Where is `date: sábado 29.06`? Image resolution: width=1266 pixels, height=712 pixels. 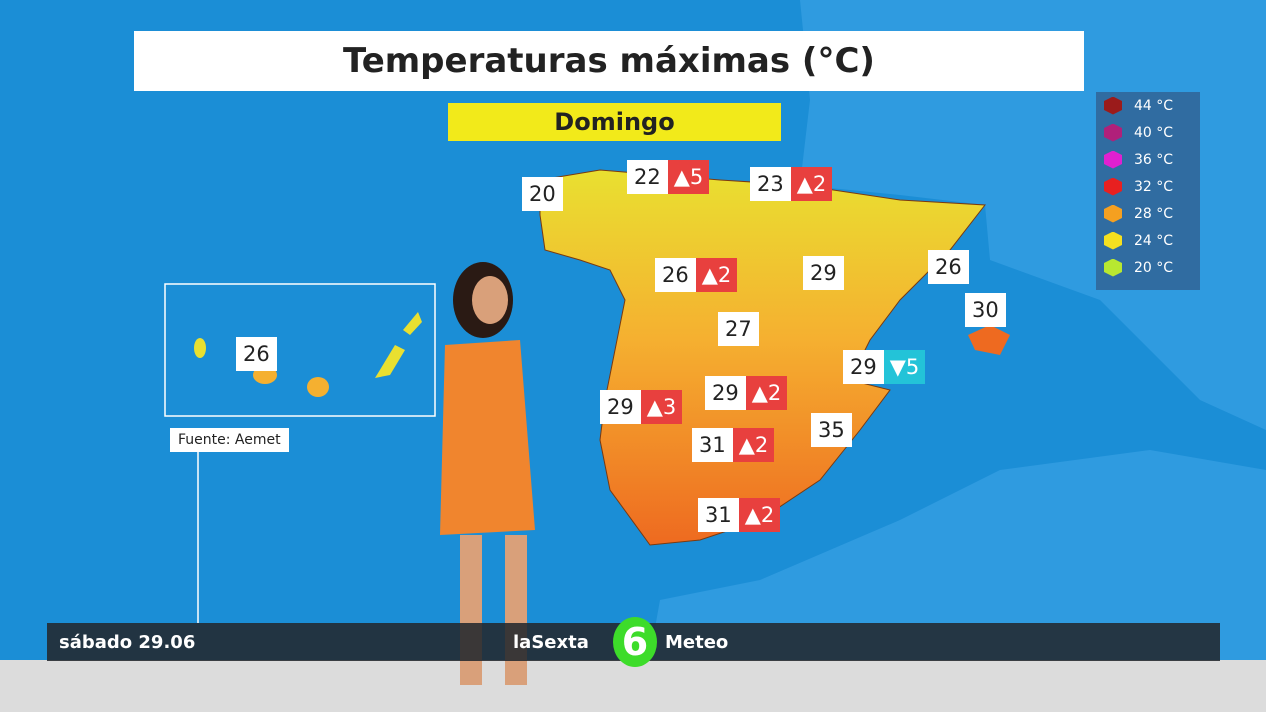 date: sábado 29.06 is located at coordinates (127, 642).